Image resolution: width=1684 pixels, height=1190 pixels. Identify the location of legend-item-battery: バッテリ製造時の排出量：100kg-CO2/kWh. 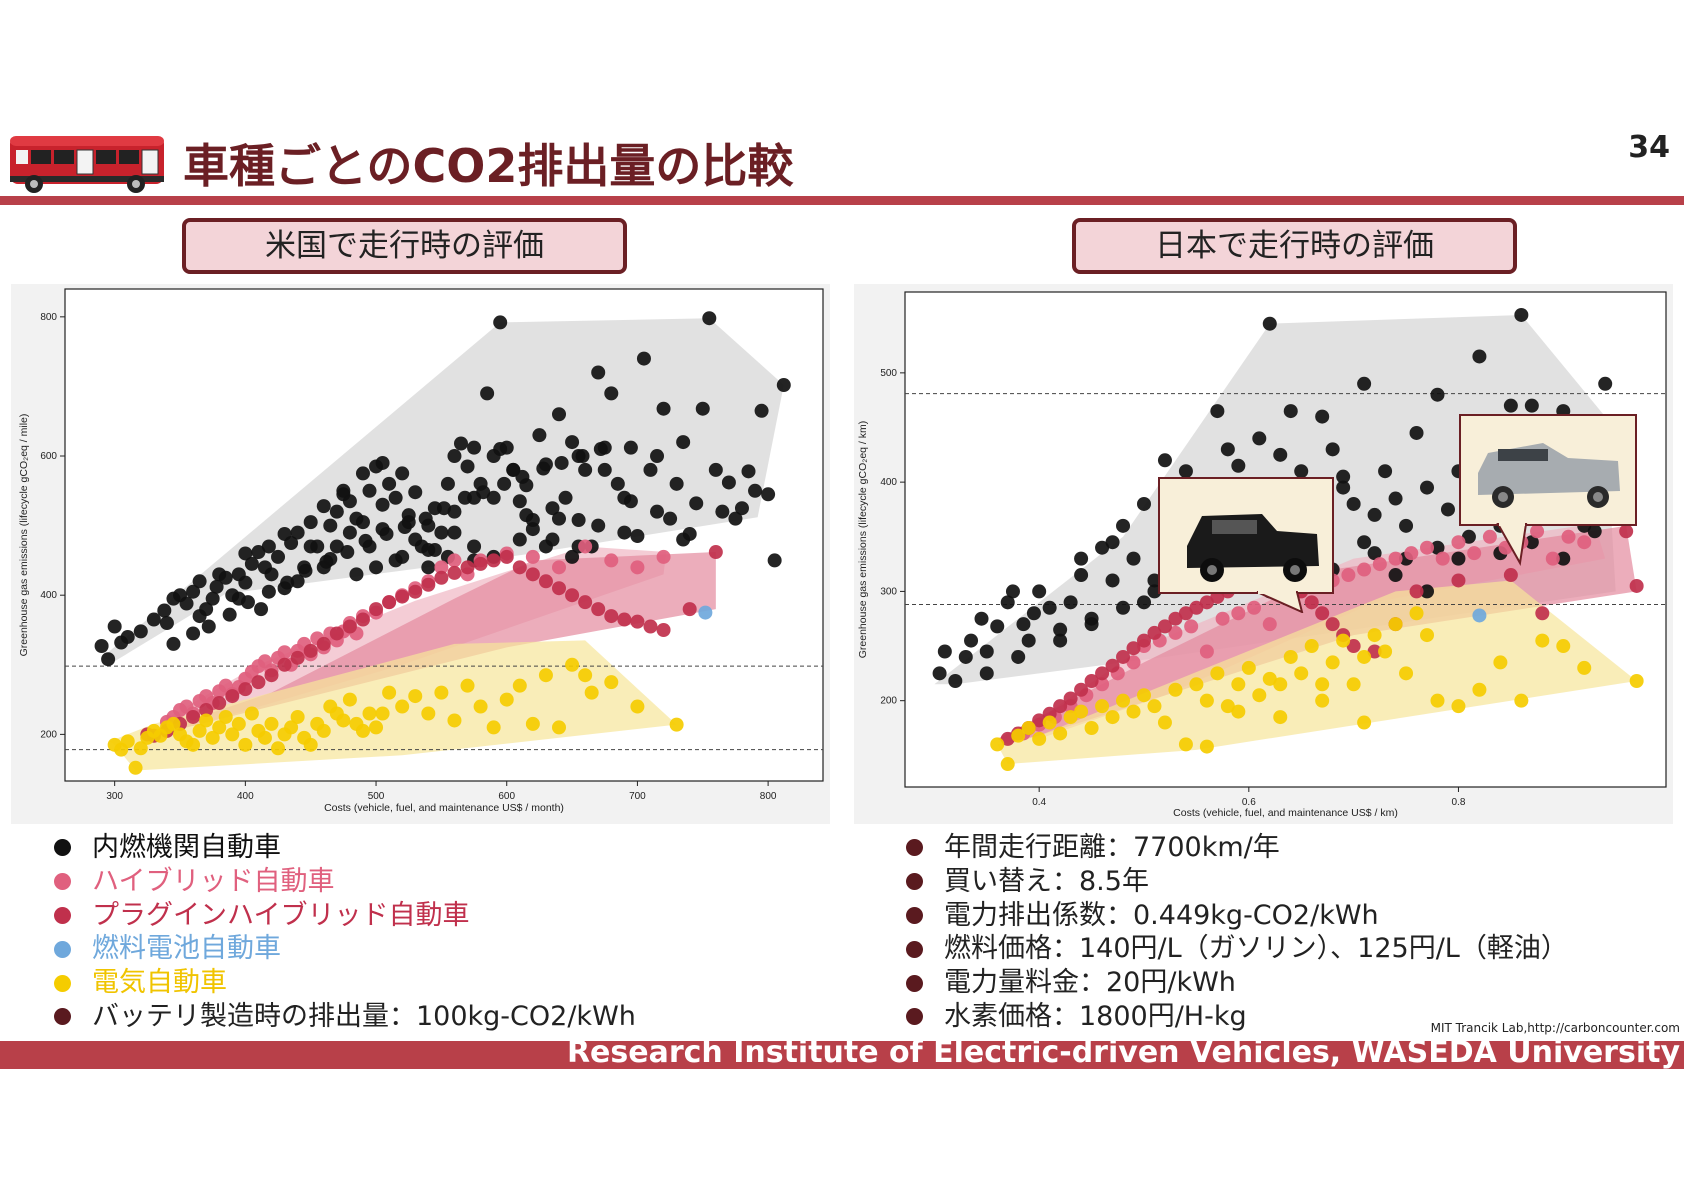
(345, 1017).